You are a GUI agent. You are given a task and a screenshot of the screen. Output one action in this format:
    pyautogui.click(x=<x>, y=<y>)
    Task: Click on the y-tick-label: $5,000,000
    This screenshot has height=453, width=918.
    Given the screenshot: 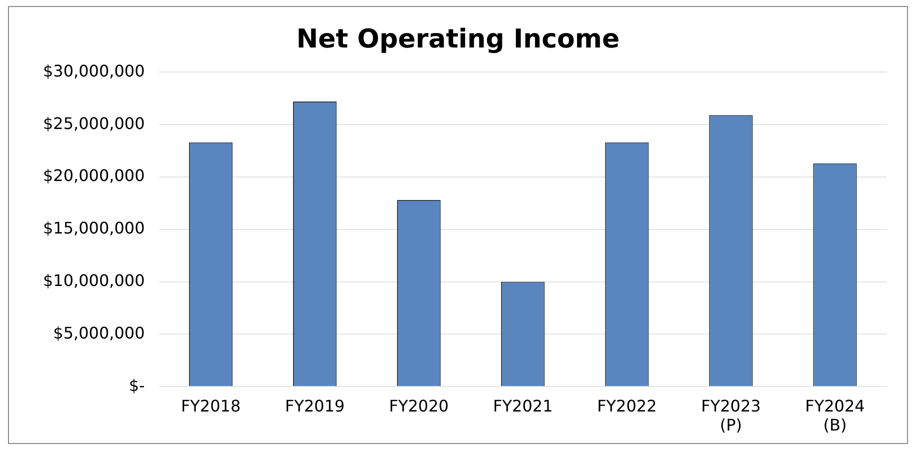 What is the action you would take?
    pyautogui.click(x=99, y=332)
    